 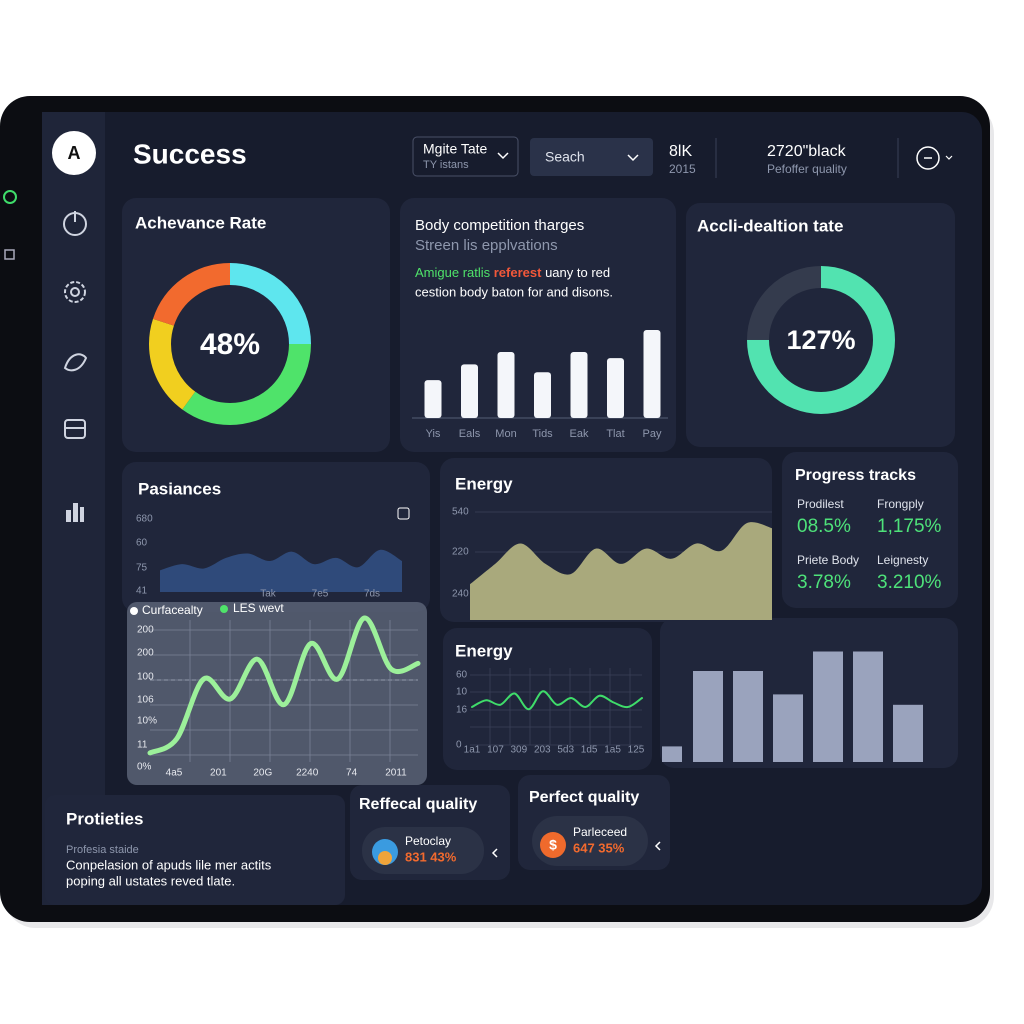 What do you see at coordinates (472, 750) in the screenshot?
I see `label: 1a1` at bounding box center [472, 750].